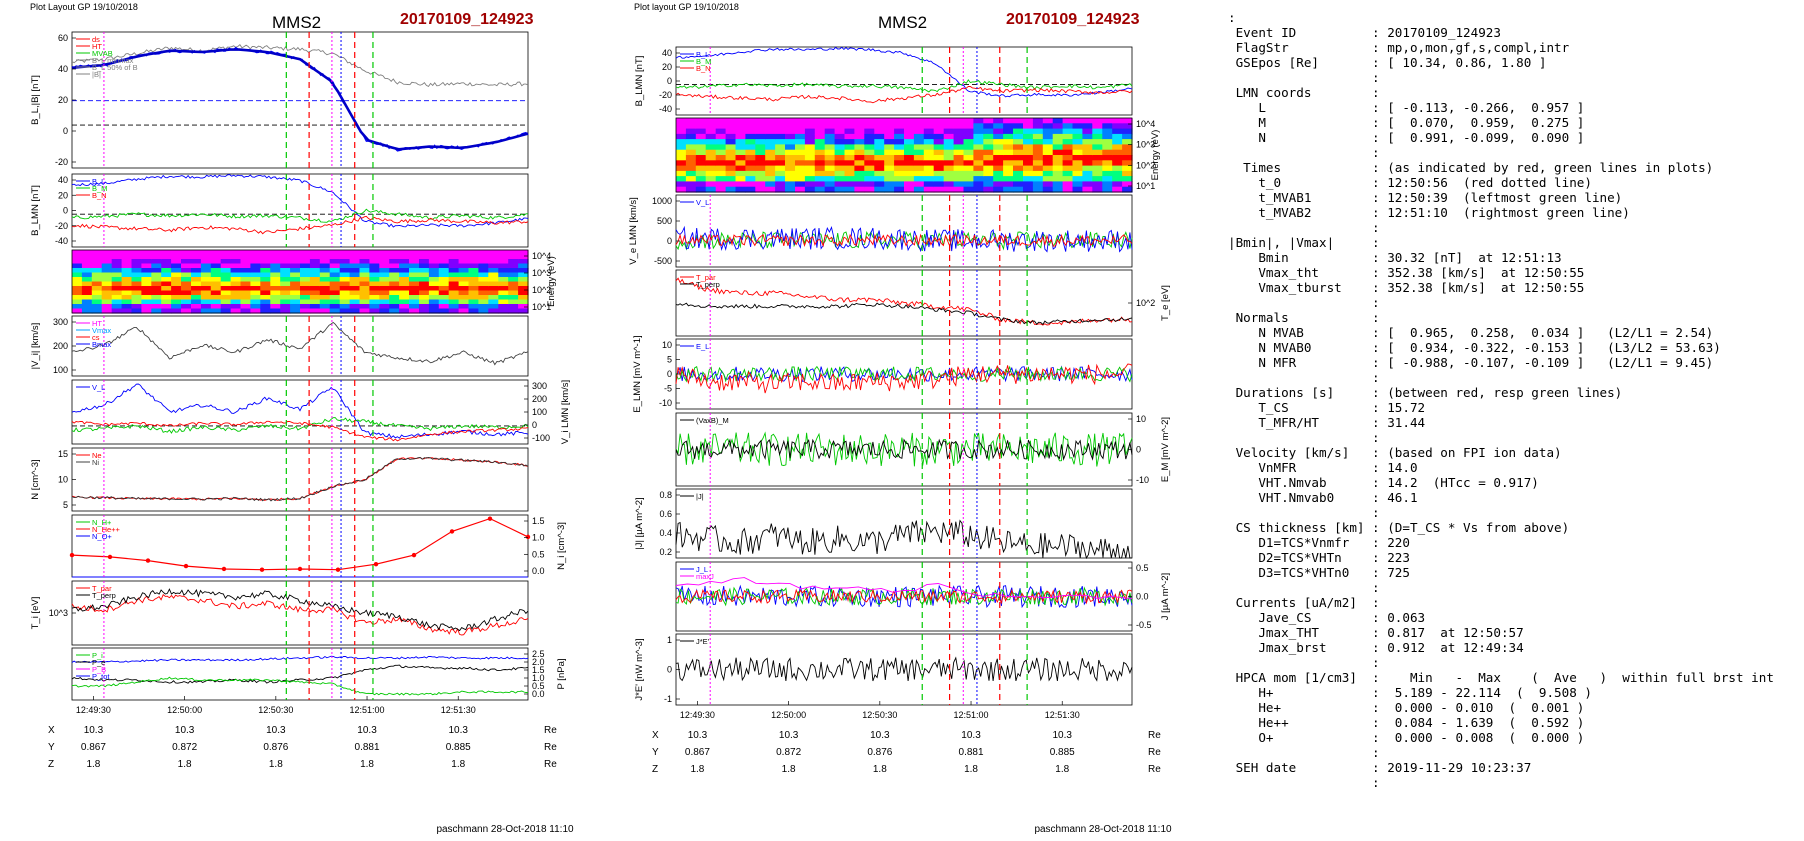 The width and height of the screenshot is (1804, 841). I want to click on y-tick-label: 20, so click(63, 195).